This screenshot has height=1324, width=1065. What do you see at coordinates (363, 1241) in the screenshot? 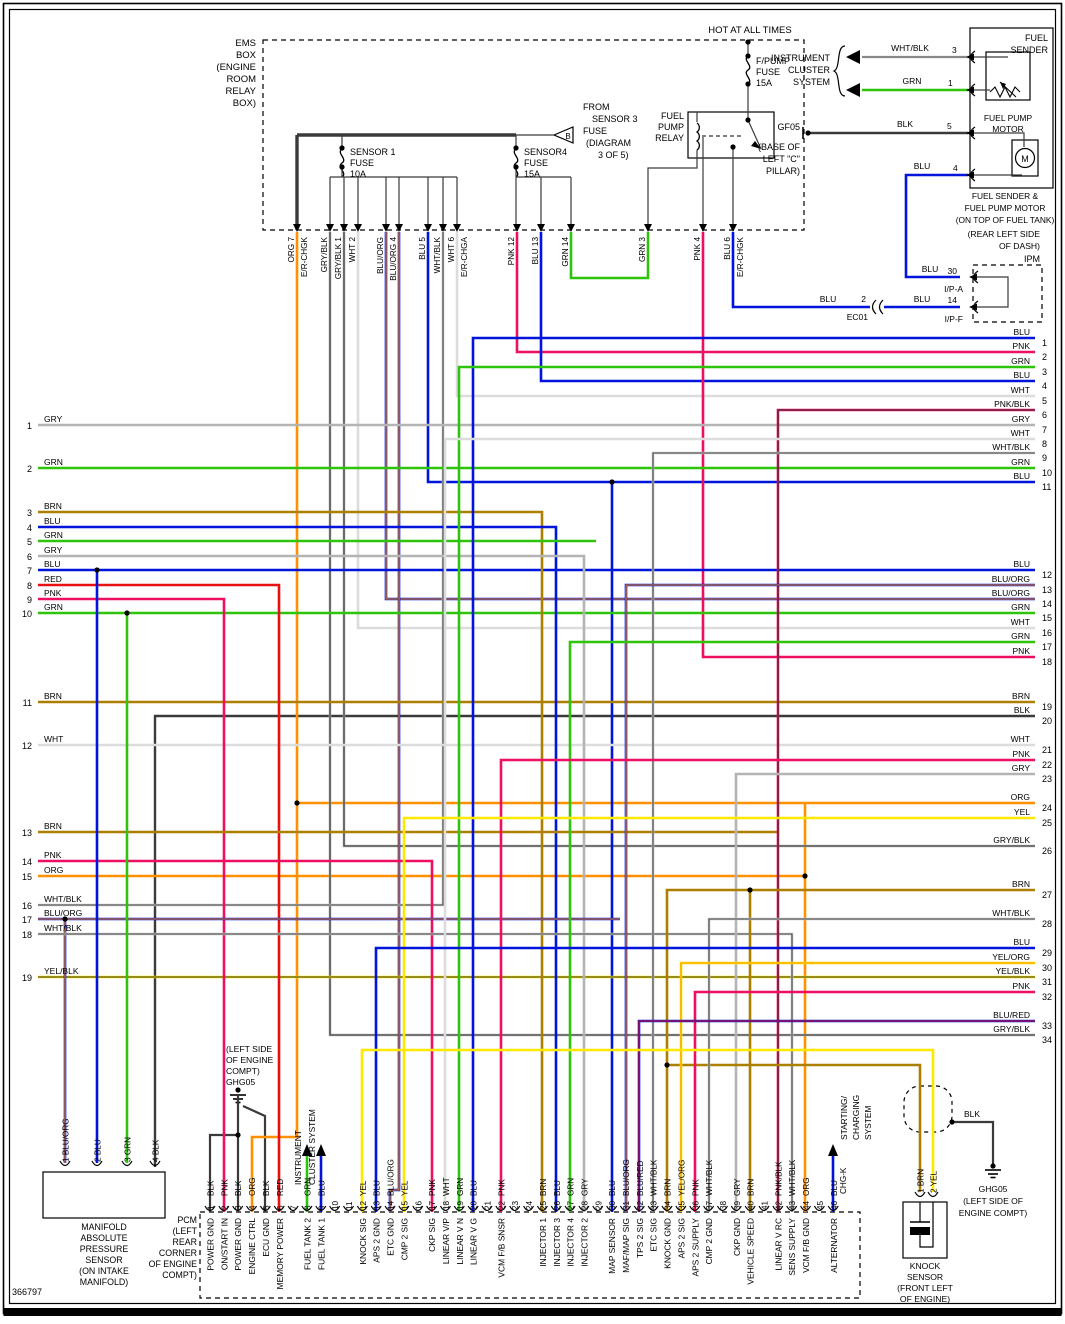
I see `pcm-pin-function-label: KNOCK SIG` at bounding box center [363, 1241].